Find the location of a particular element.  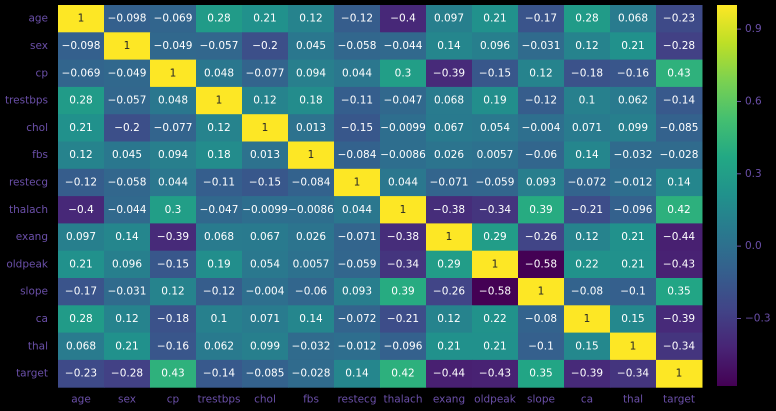

heatmap-cell-value: 0.054 is located at coordinates (495, 128).